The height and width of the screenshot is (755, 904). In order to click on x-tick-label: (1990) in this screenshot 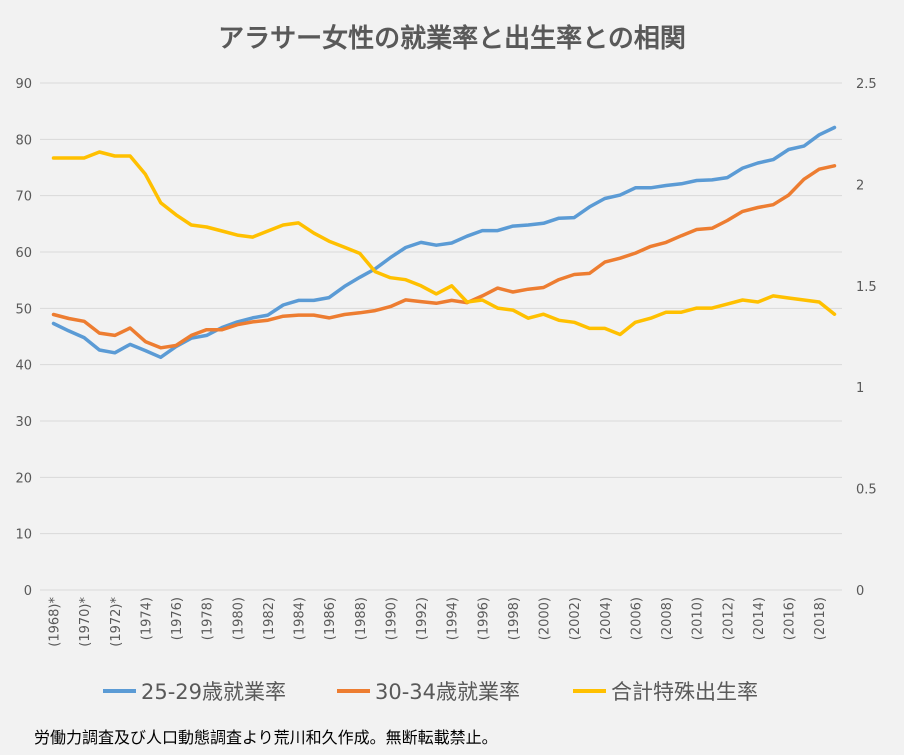, I will do `click(391, 618)`.